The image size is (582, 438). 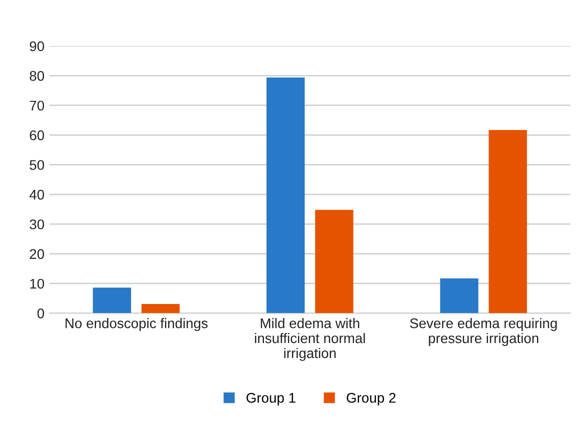 What do you see at coordinates (36, 195) in the screenshot?
I see `y-tick-label: 40` at bounding box center [36, 195].